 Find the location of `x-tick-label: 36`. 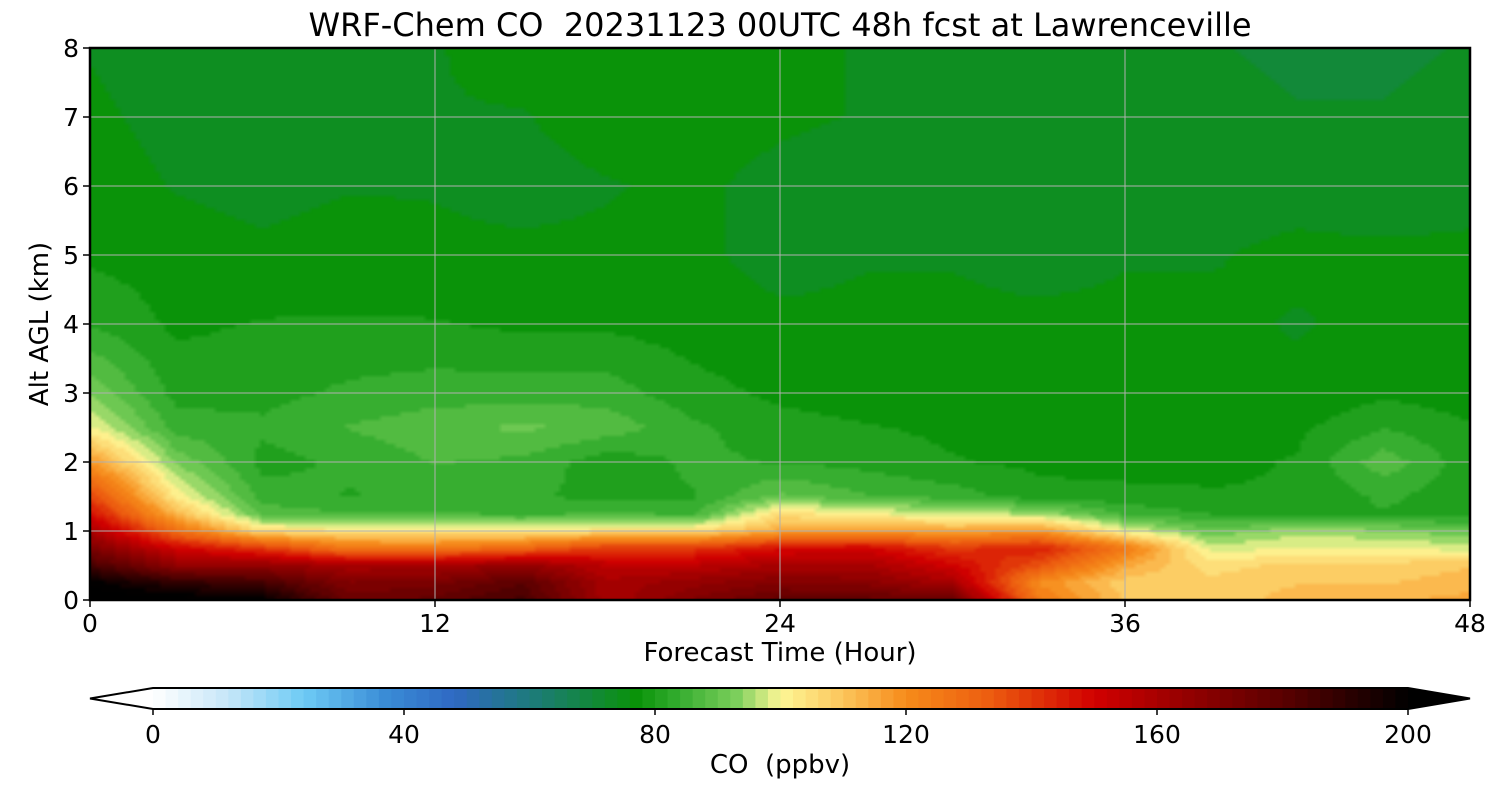

x-tick-label: 36 is located at coordinates (1125, 623).